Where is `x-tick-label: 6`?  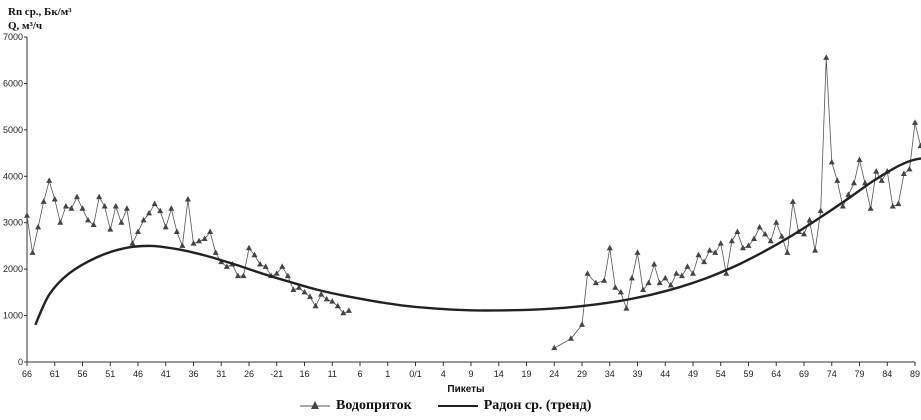
x-tick-label: 6 is located at coordinates (359, 374).